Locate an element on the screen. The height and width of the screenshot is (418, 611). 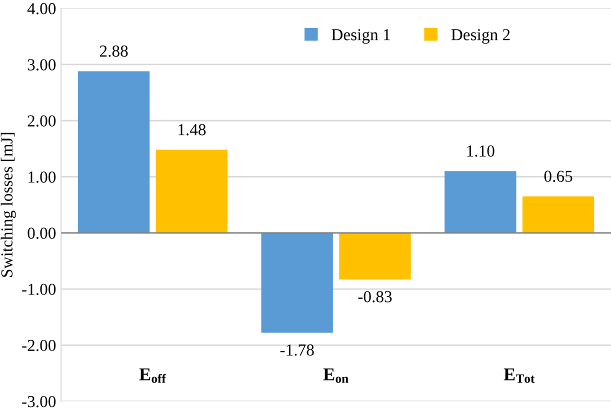
x-tick-label: E$_{on}$ is located at coordinates (335, 375).